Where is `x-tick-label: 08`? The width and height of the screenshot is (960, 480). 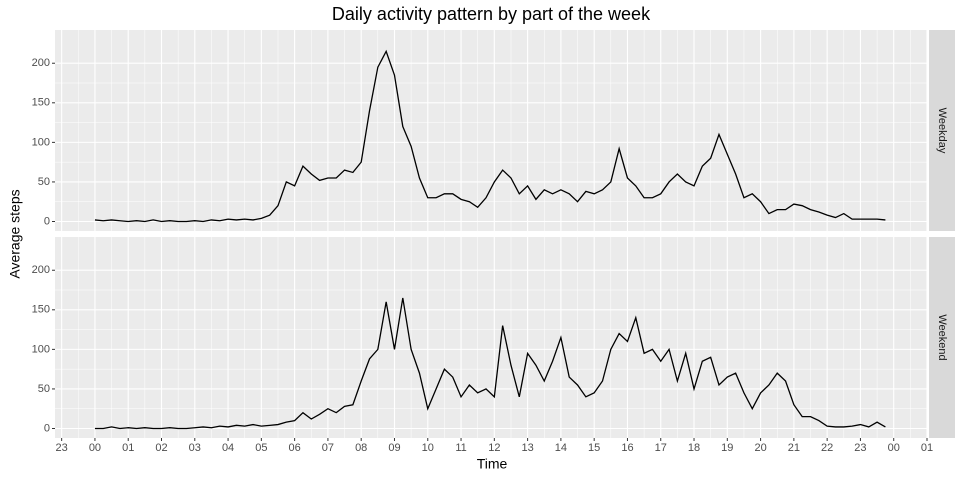 x-tick-label: 08 is located at coordinates (361, 448).